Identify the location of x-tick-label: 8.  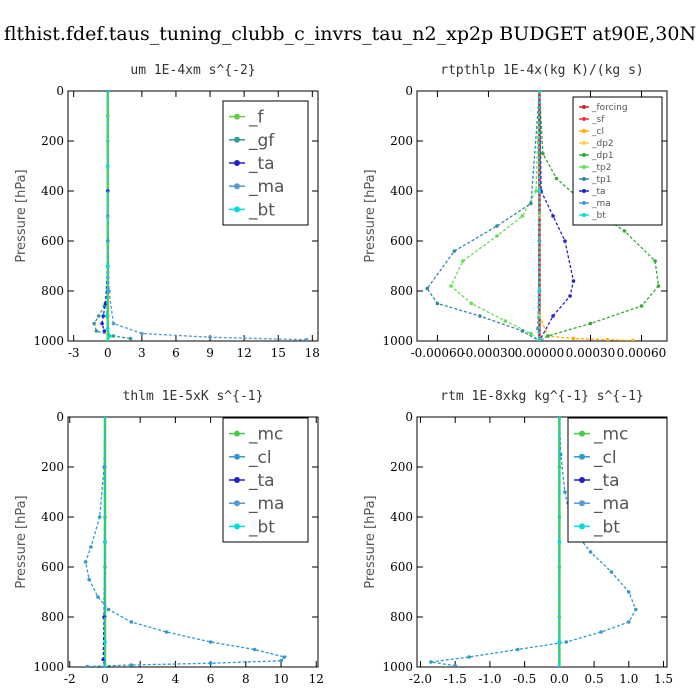
(246, 679).